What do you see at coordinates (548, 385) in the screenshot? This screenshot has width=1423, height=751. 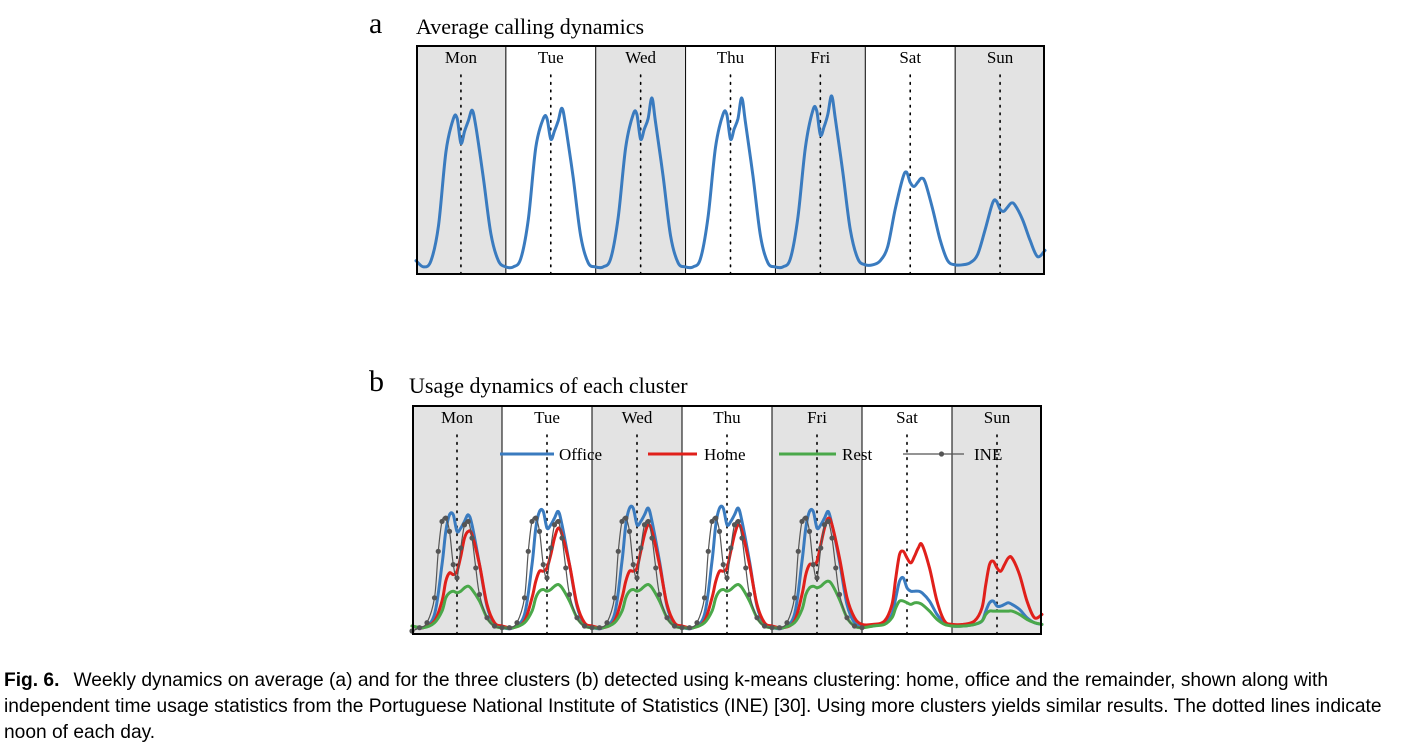 I see `panel-b-title: Usage dynamics of each cluster` at bounding box center [548, 385].